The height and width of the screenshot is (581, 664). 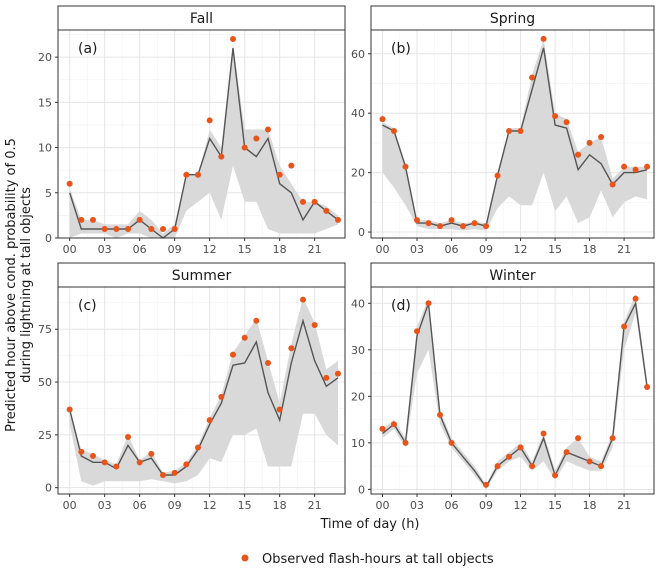 I want to click on y-axis-title-line2: during lightning at tall objects, so click(x=26, y=285).